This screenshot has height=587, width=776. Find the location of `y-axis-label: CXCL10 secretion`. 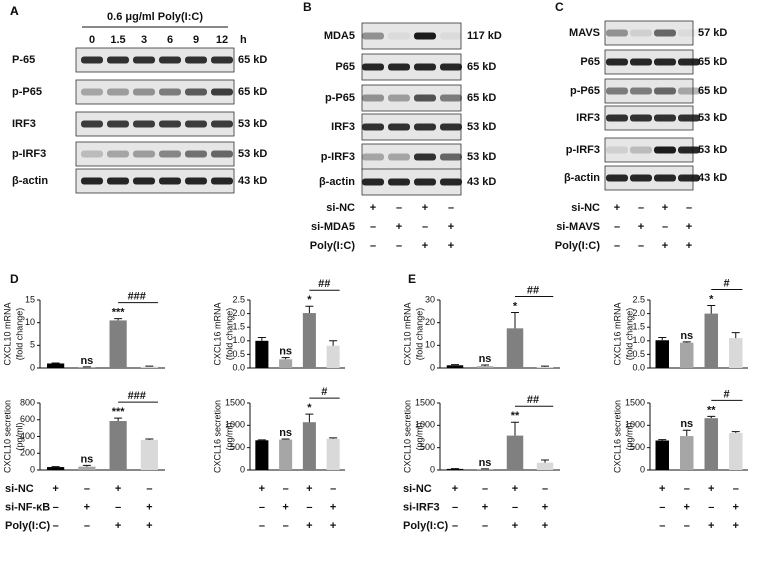

y-axis-label: CXCL10 secretion is located at coordinates (7, 436).